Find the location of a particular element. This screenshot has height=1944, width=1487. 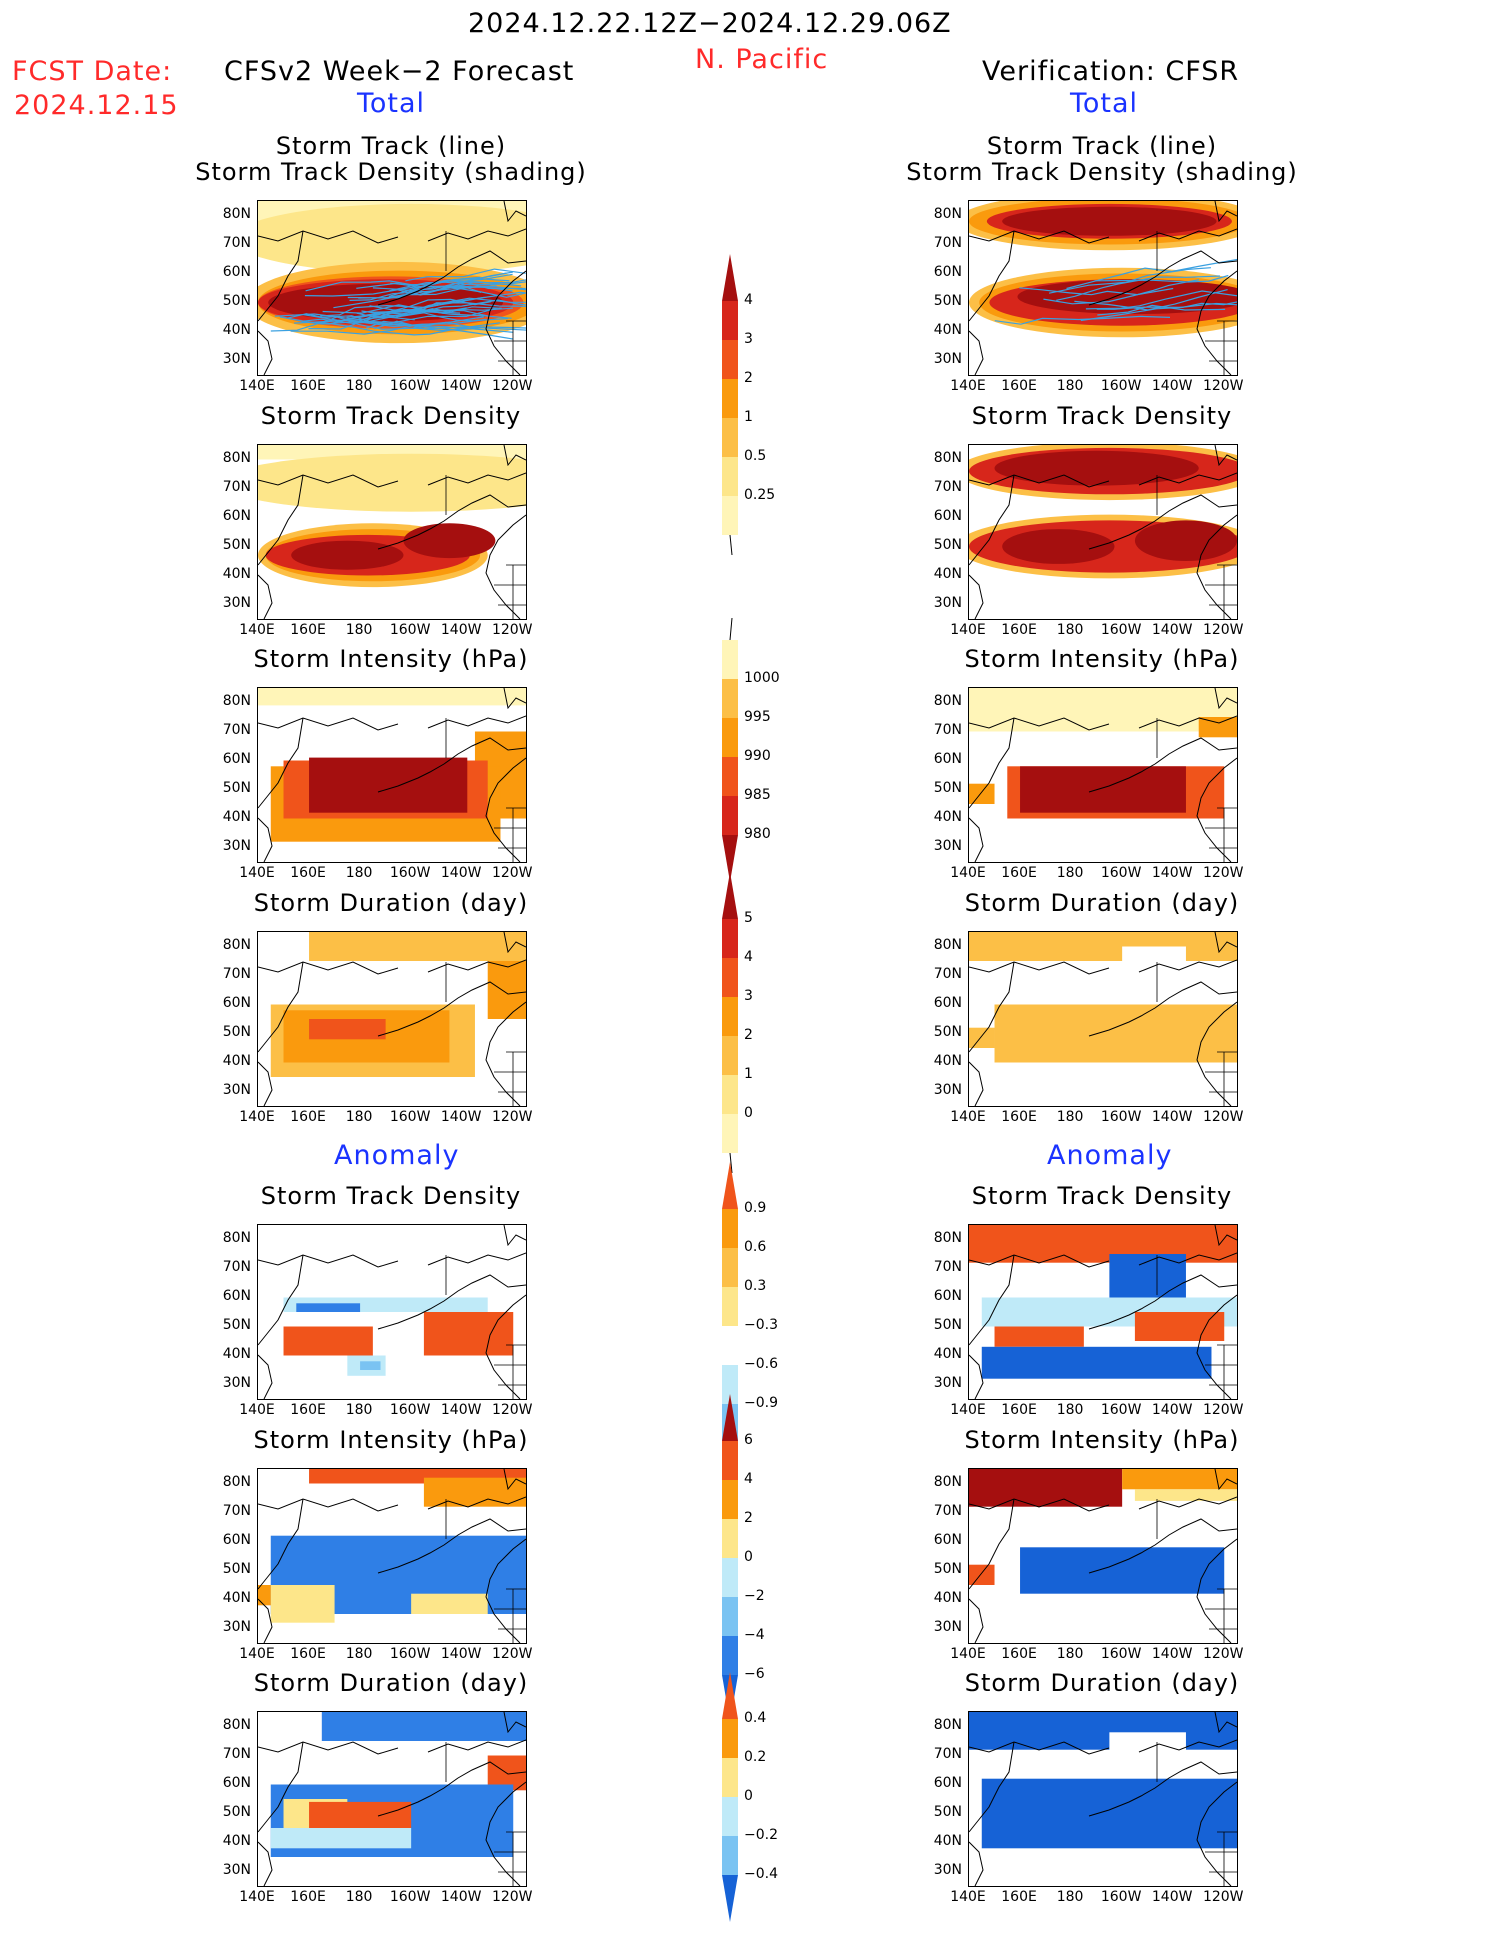

verification-title: Verification: CFSR is located at coordinates (1111, 71).